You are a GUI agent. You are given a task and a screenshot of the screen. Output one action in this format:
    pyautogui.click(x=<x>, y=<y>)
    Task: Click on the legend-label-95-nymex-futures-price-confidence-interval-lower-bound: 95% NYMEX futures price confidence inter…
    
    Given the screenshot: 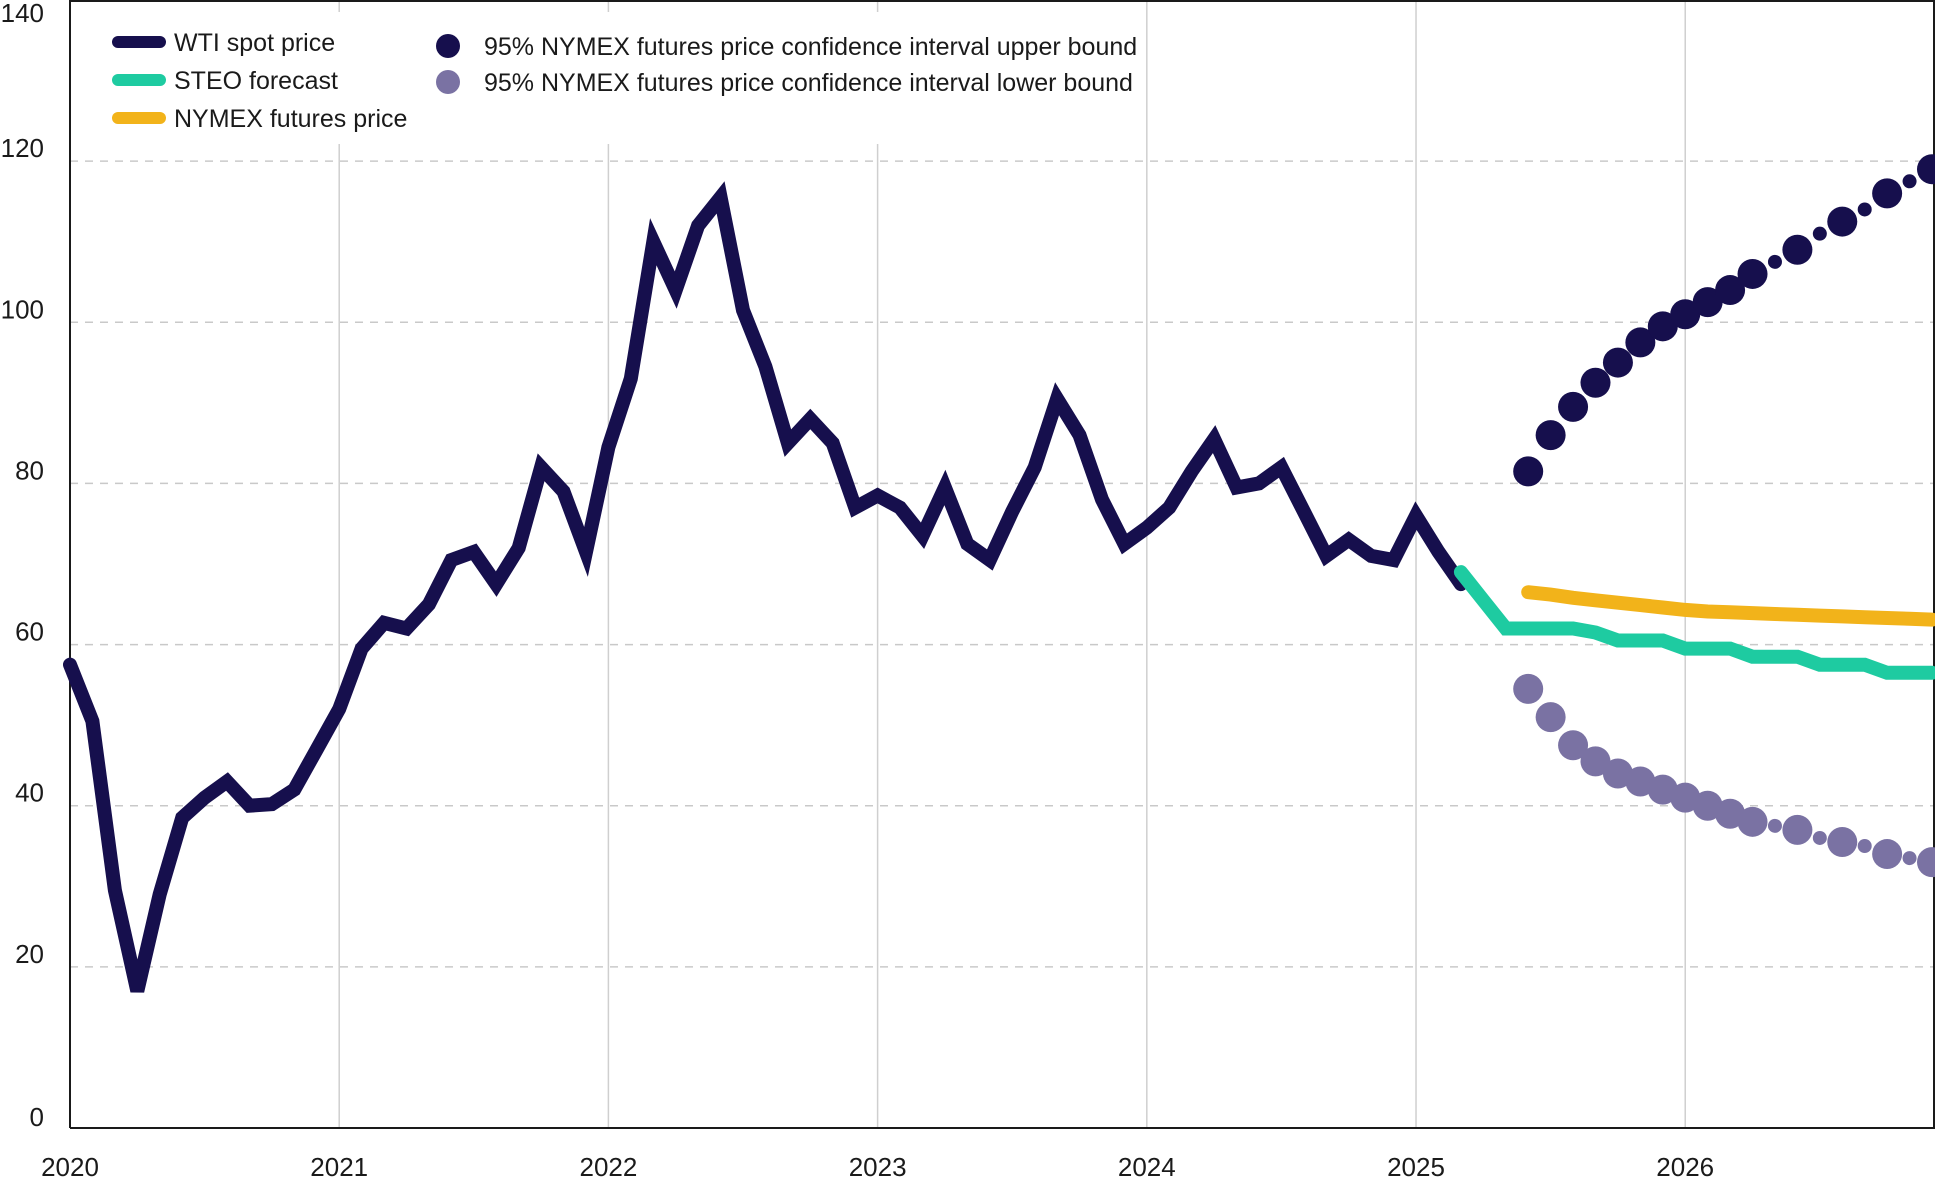 What is the action you would take?
    pyautogui.click(x=808, y=83)
    